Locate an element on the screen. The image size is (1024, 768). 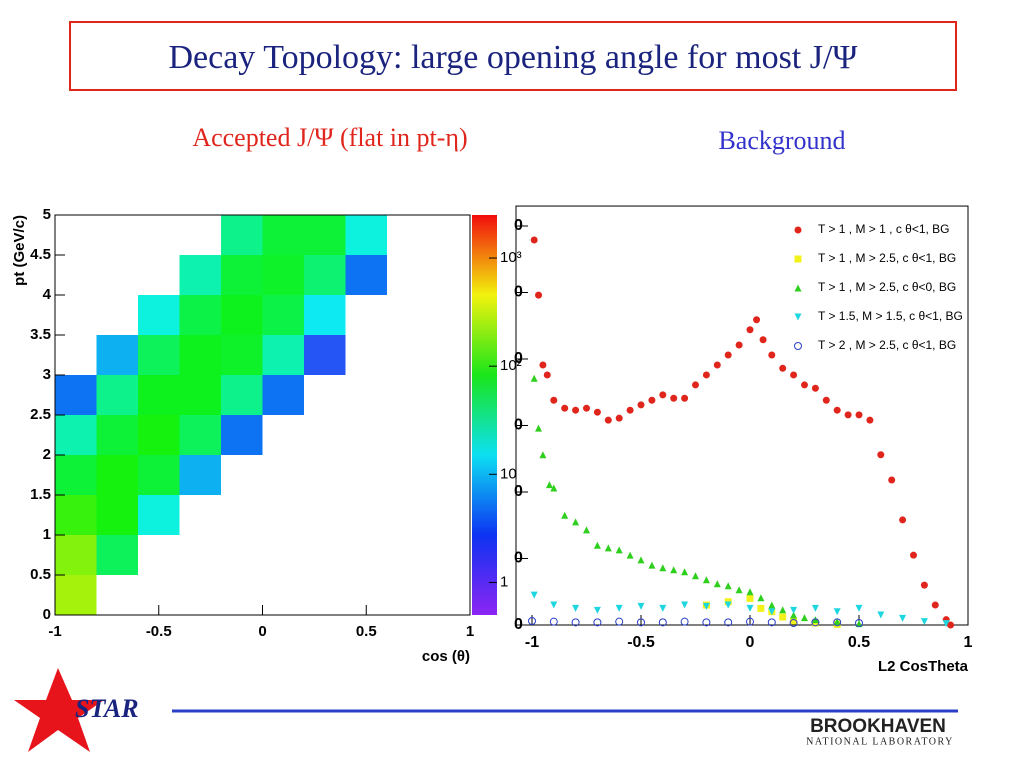
y-tick-label: 4.5 is located at coordinates (40, 254).